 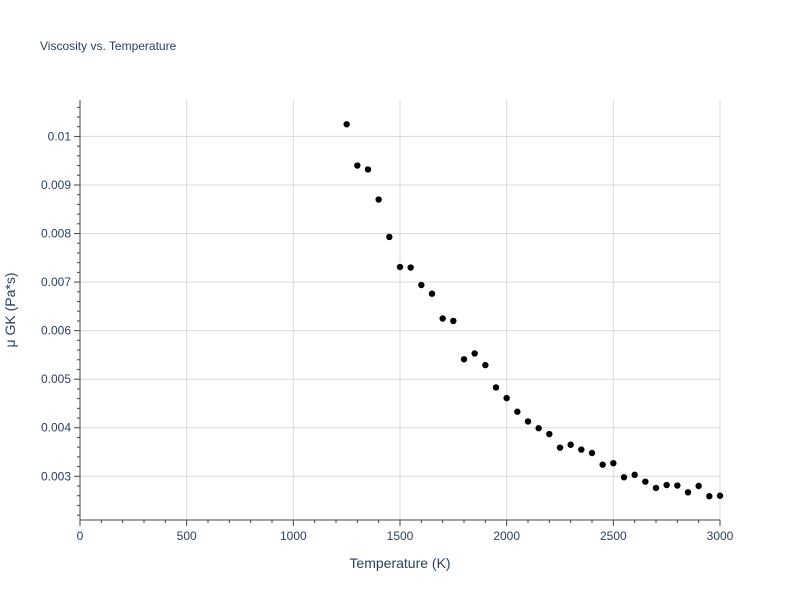 What do you see at coordinates (187, 536) in the screenshot?
I see `x-tick-label: 500` at bounding box center [187, 536].